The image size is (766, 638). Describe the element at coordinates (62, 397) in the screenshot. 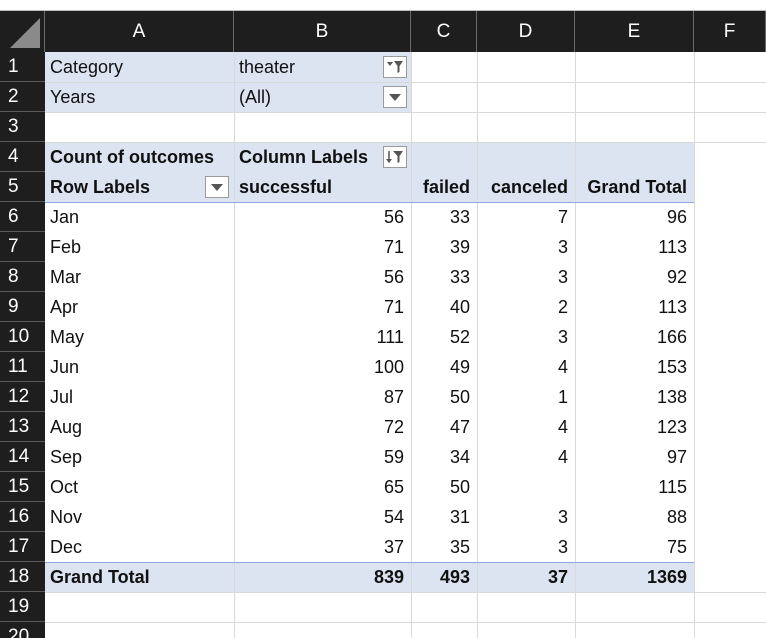

I see `pivot-row-label: Jul` at that location.